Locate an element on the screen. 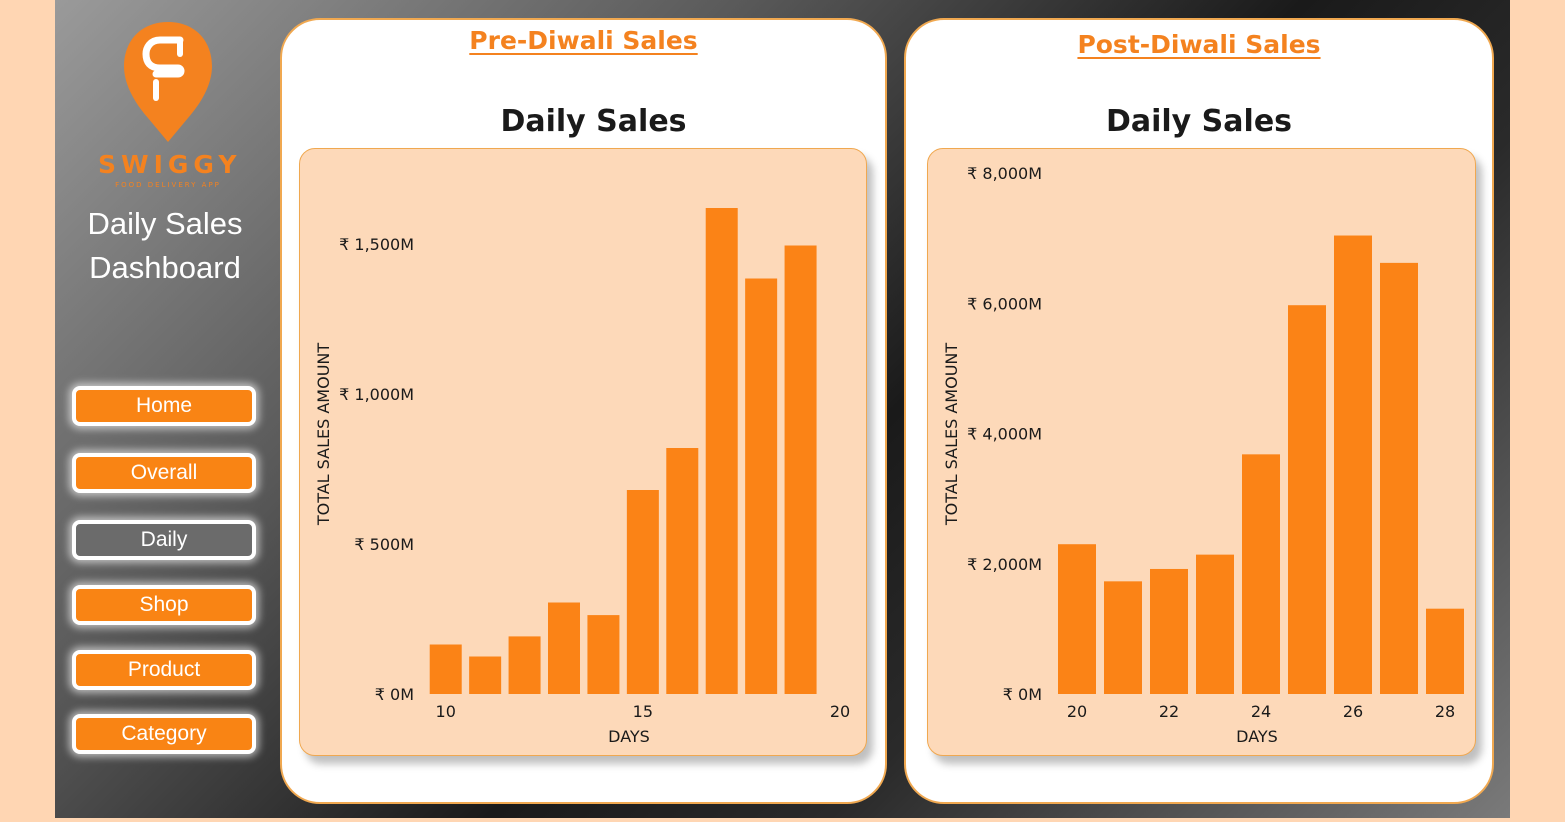  dashboard-title: Daily Sales Dashboard is located at coordinates (165, 246).